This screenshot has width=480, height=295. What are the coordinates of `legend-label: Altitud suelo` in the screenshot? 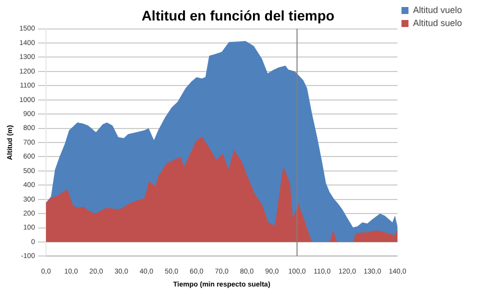 It's located at (437, 23).